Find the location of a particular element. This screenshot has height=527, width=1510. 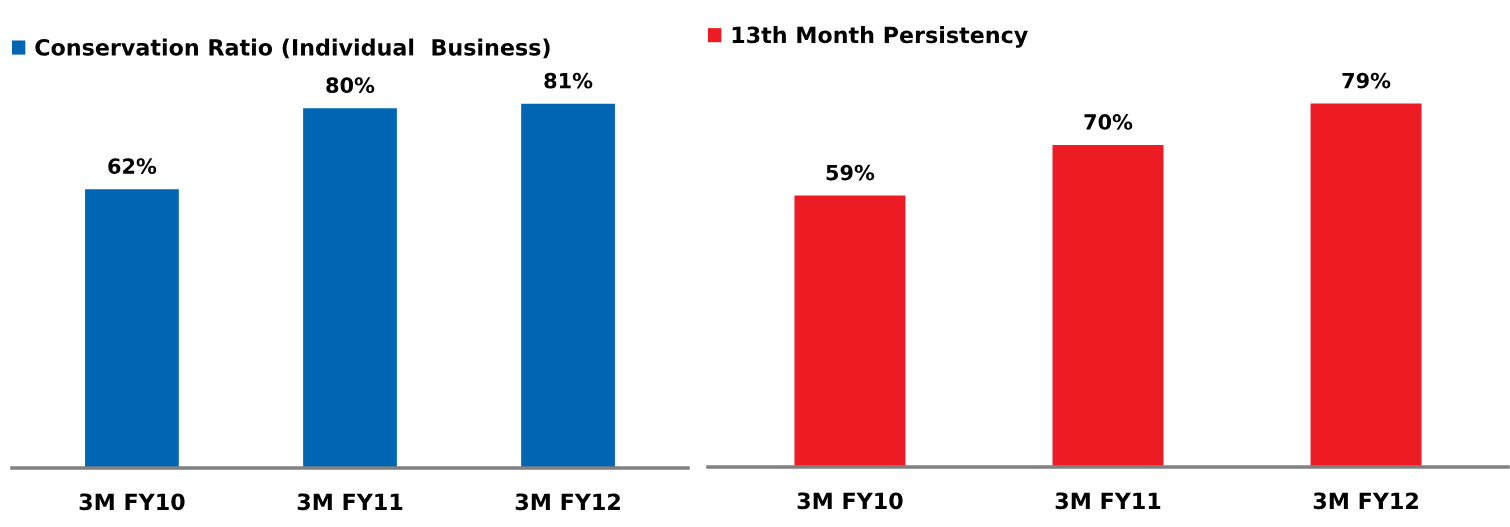

legend-label: 13th Month Persistency is located at coordinates (880, 37).